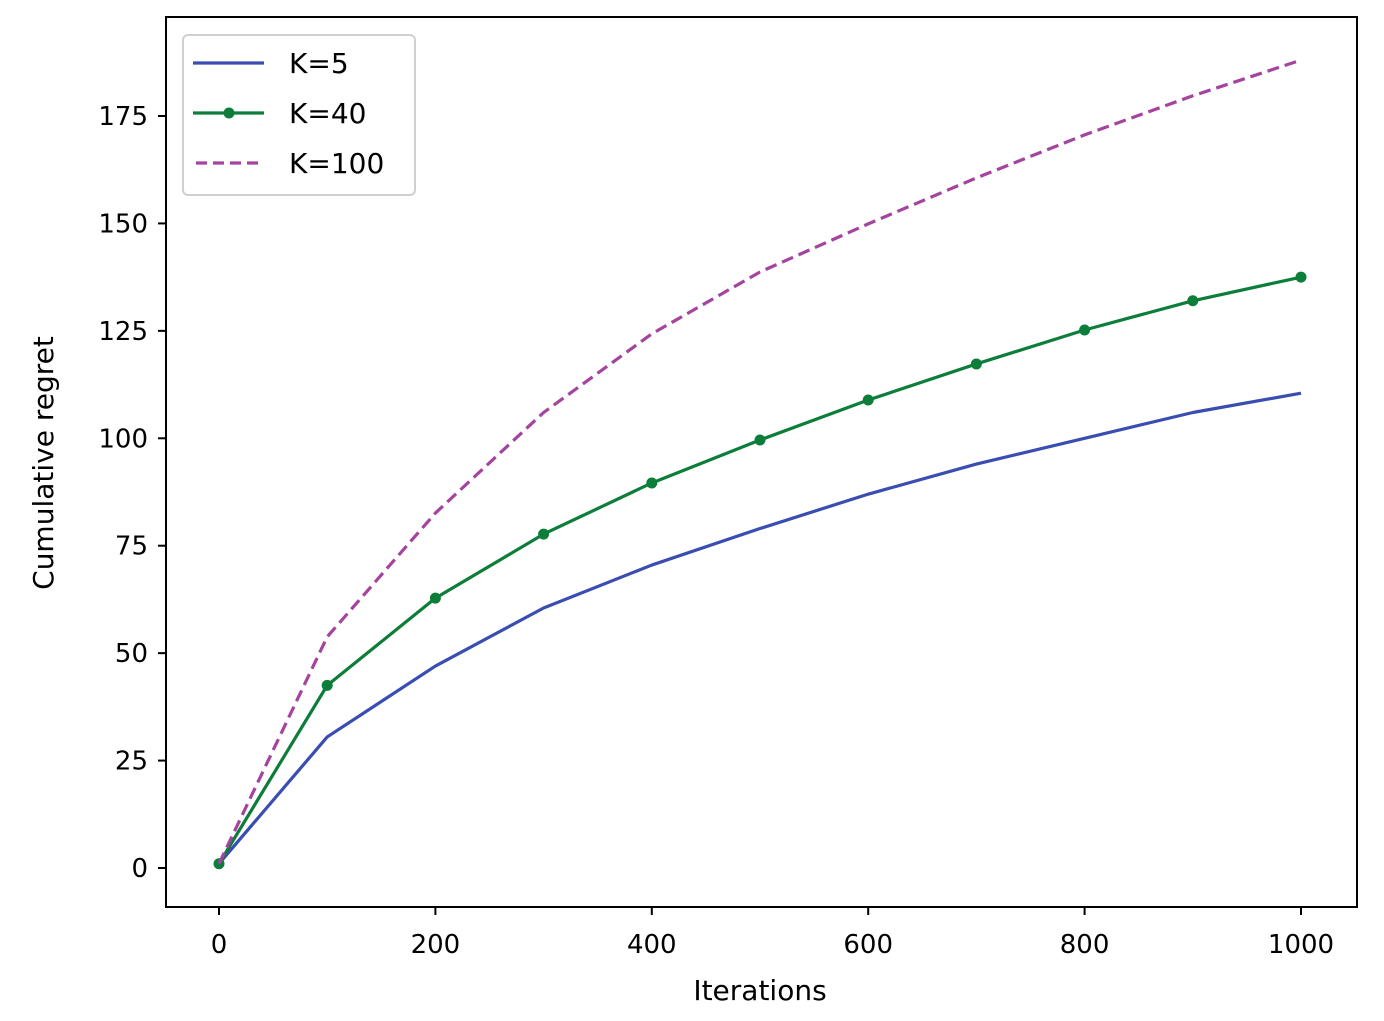 This screenshot has height=1021, width=1384. Describe the element at coordinates (131, 547) in the screenshot. I see `y-tick-label: 75` at that location.